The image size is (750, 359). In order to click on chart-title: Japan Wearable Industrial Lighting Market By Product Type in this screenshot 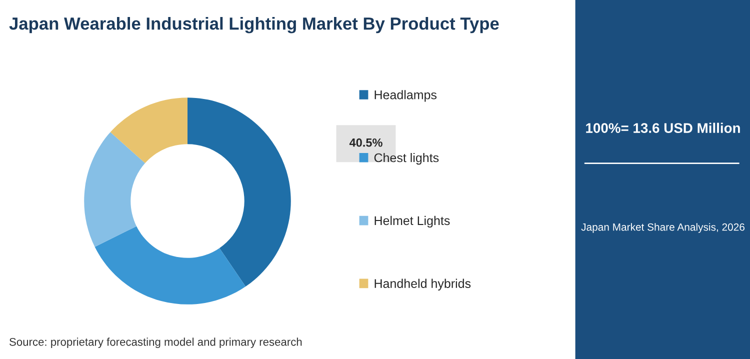, I will do `click(254, 25)`.